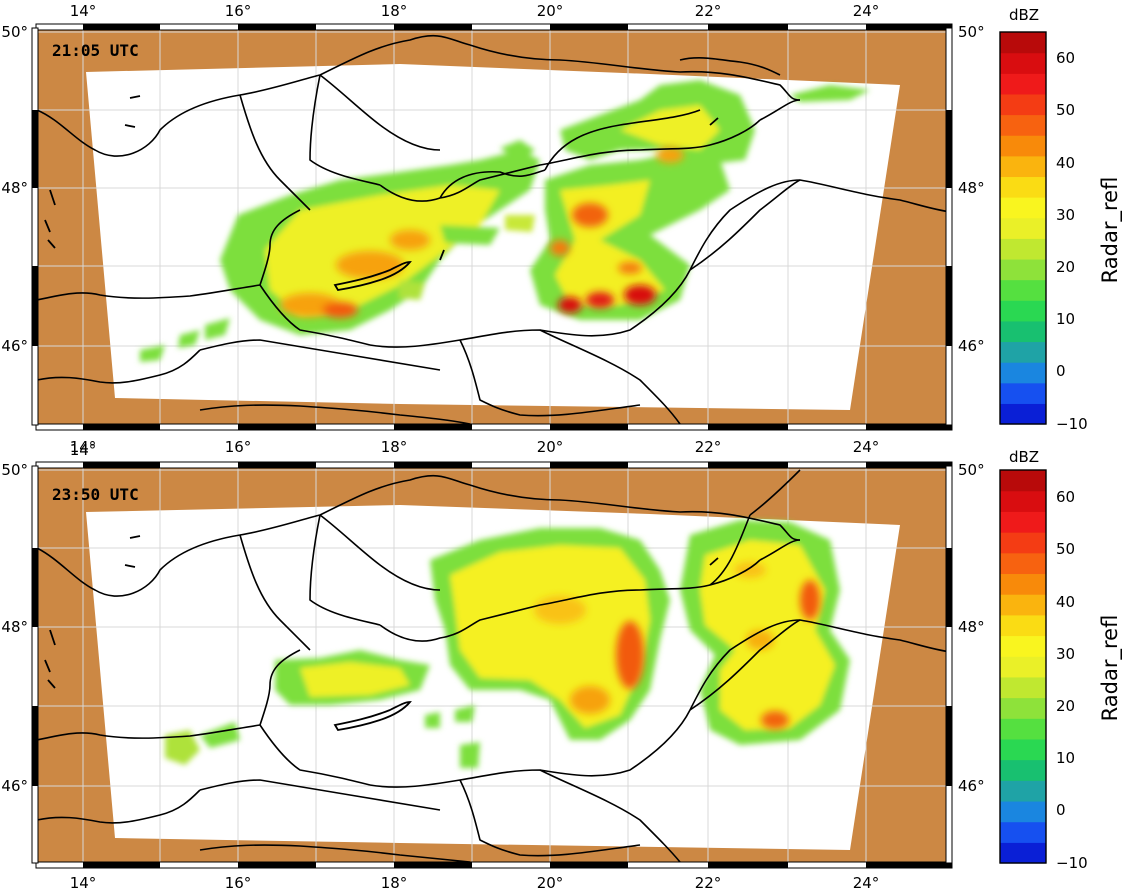 The height and width of the screenshot is (896, 1128). Describe the element at coordinates (1072, 863) in the screenshot. I see `colorbar-tick: −10` at that location.